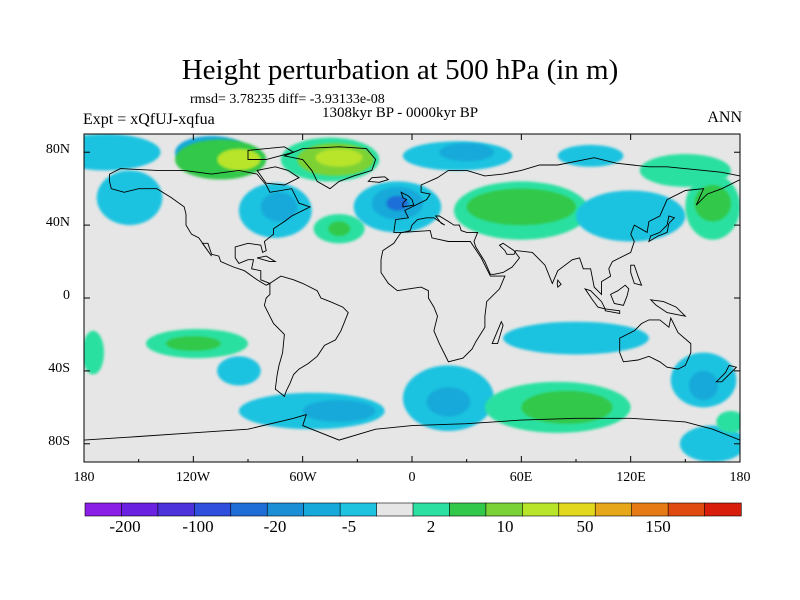  I want to click on coastline-australia, so click(655, 343).